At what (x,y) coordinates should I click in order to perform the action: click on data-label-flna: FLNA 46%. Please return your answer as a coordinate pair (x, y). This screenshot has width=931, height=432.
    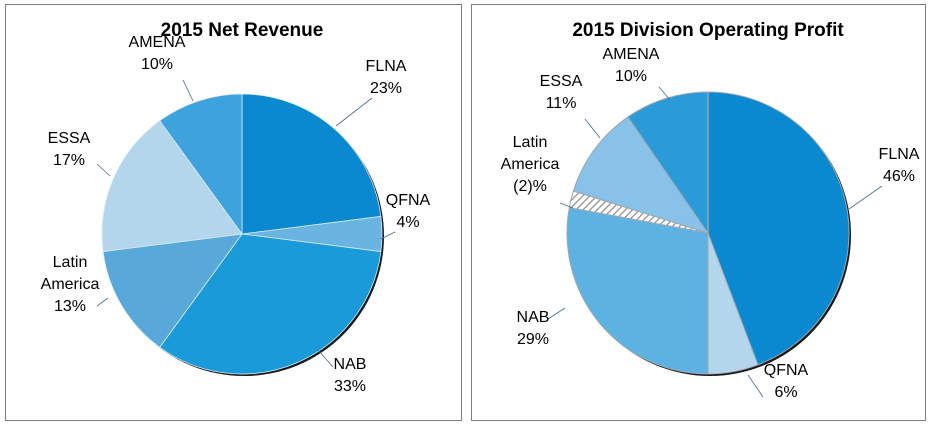
    Looking at the image, I should click on (899, 165).